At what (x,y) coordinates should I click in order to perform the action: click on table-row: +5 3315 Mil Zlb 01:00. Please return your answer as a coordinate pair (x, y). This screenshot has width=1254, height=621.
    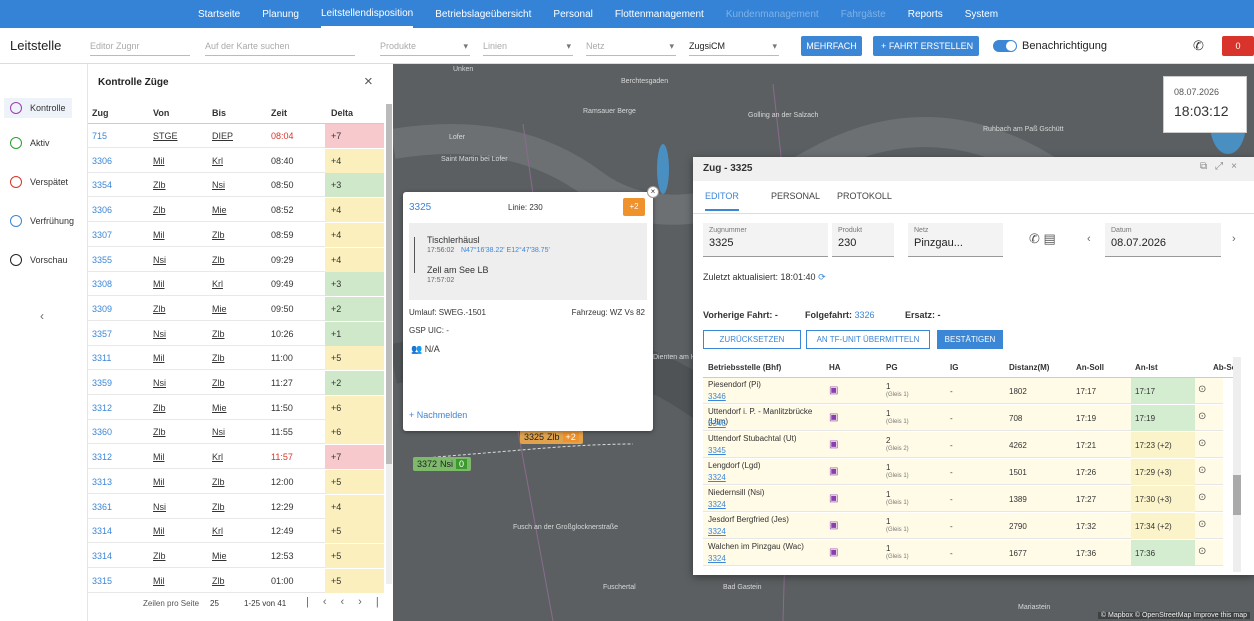
    Looking at the image, I should click on (236, 580).